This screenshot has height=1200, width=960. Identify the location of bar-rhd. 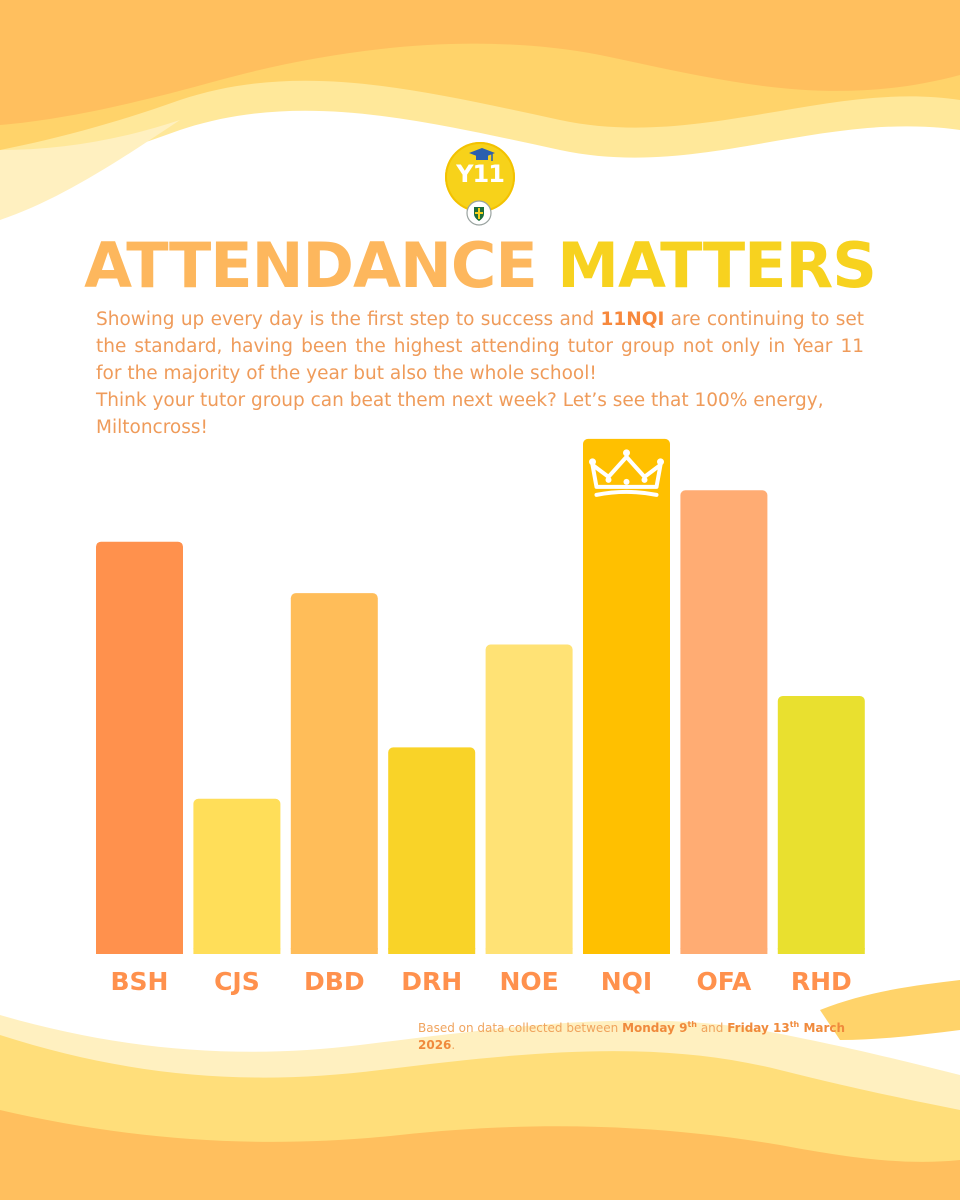
(821, 824).